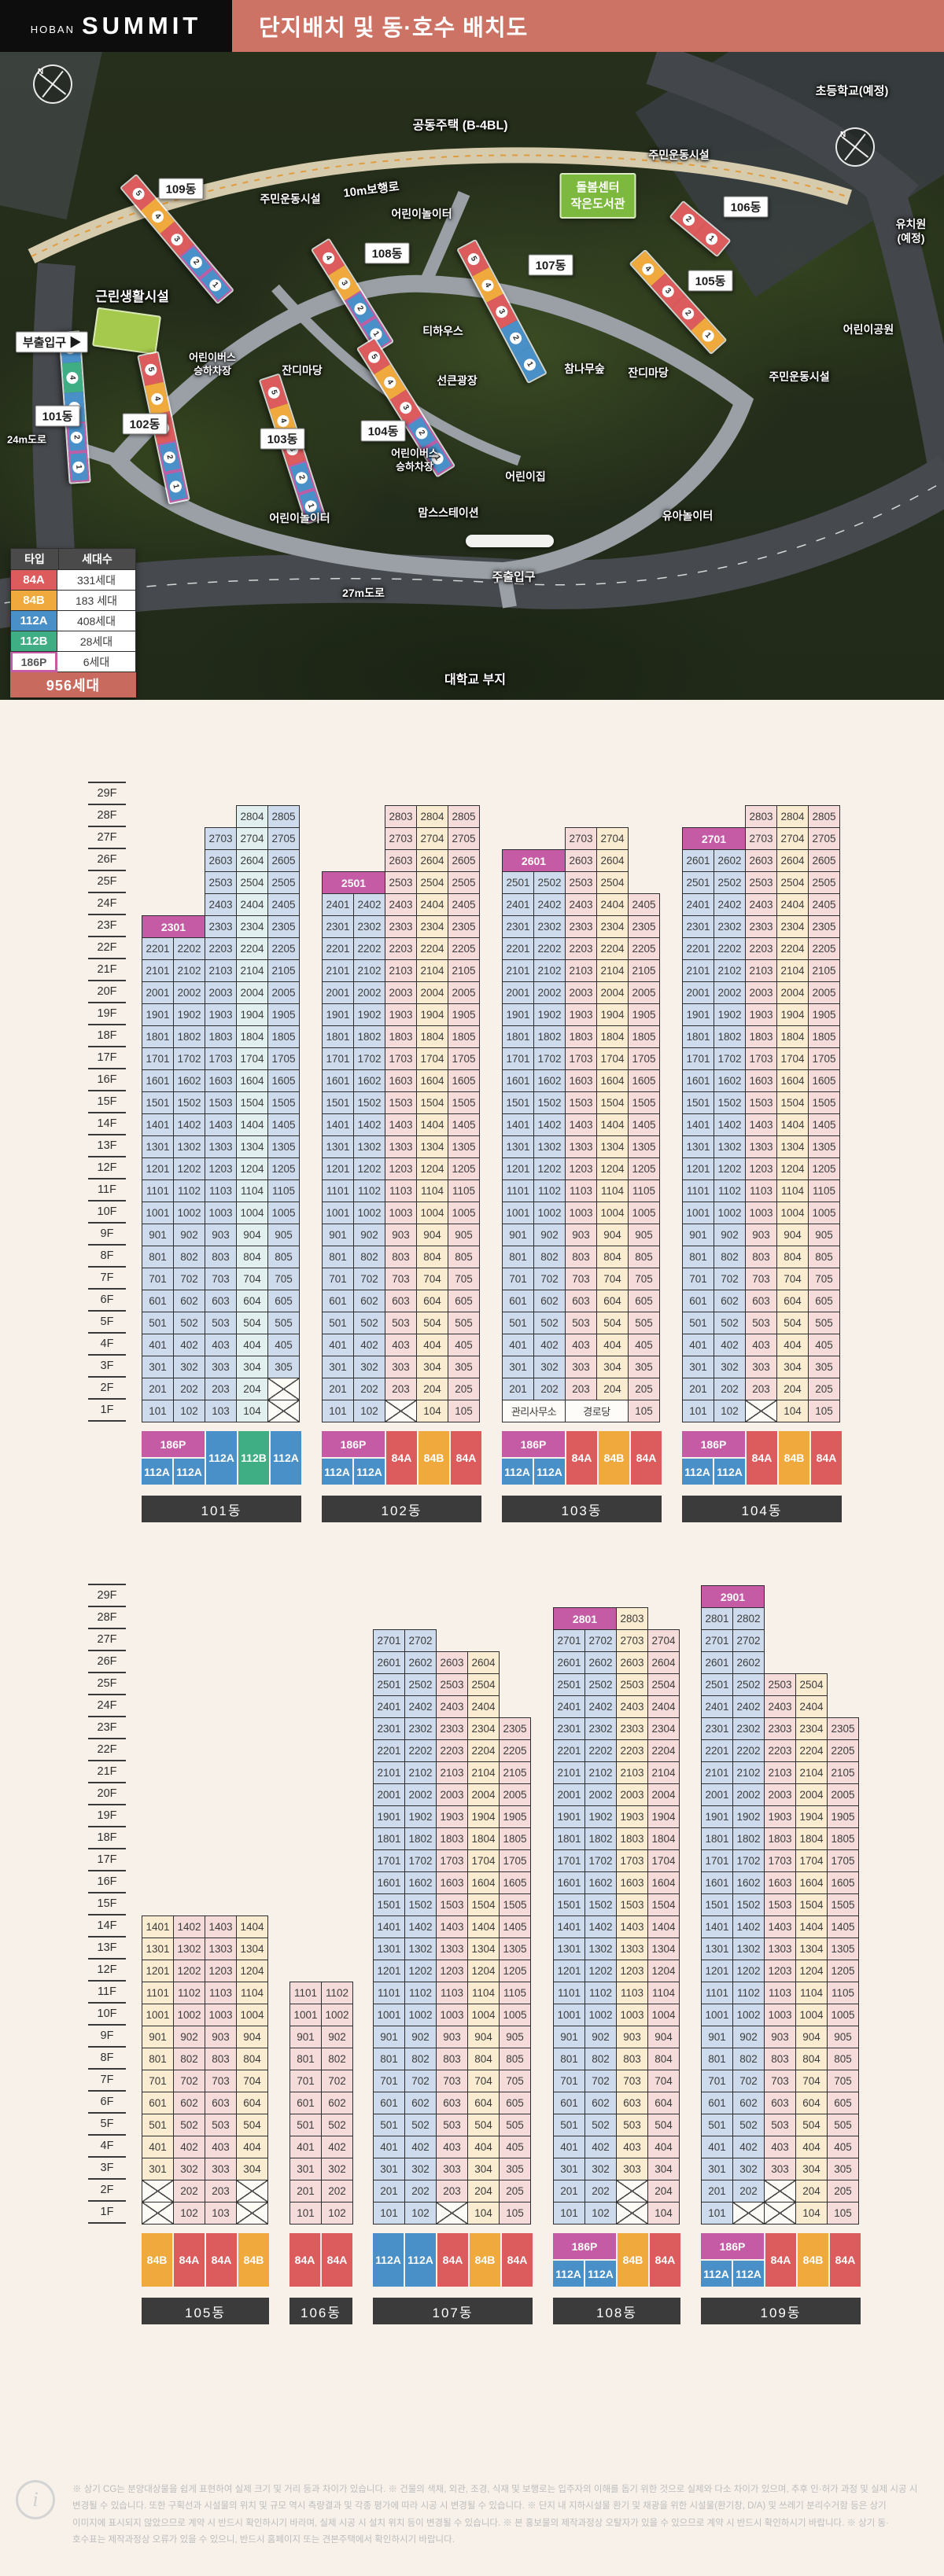  Describe the element at coordinates (616, 2311) in the screenshot. I see `building-name-bar: 108동` at that location.